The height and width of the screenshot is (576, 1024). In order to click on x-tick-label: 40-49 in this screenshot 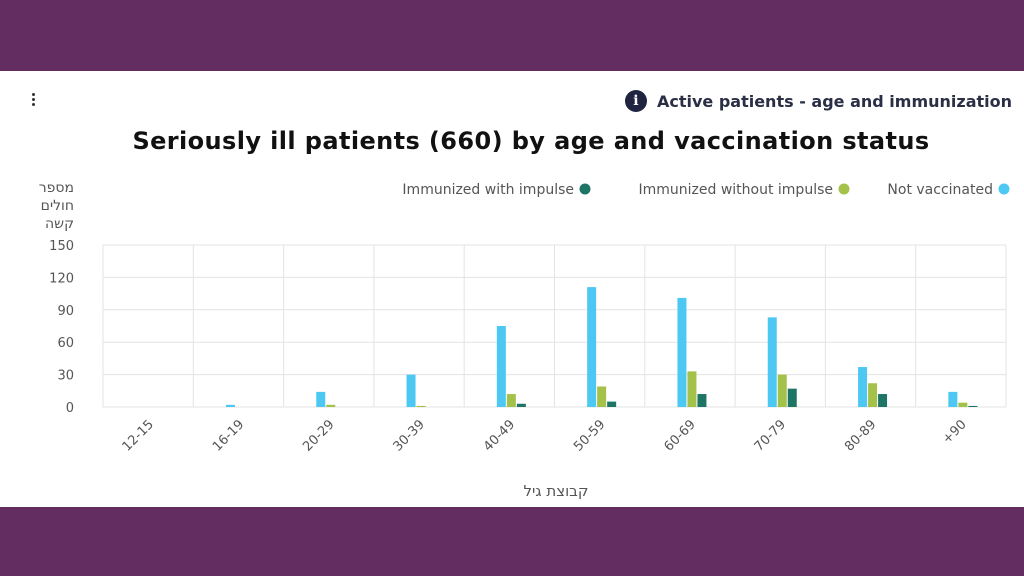, I will do `click(499, 435)`.